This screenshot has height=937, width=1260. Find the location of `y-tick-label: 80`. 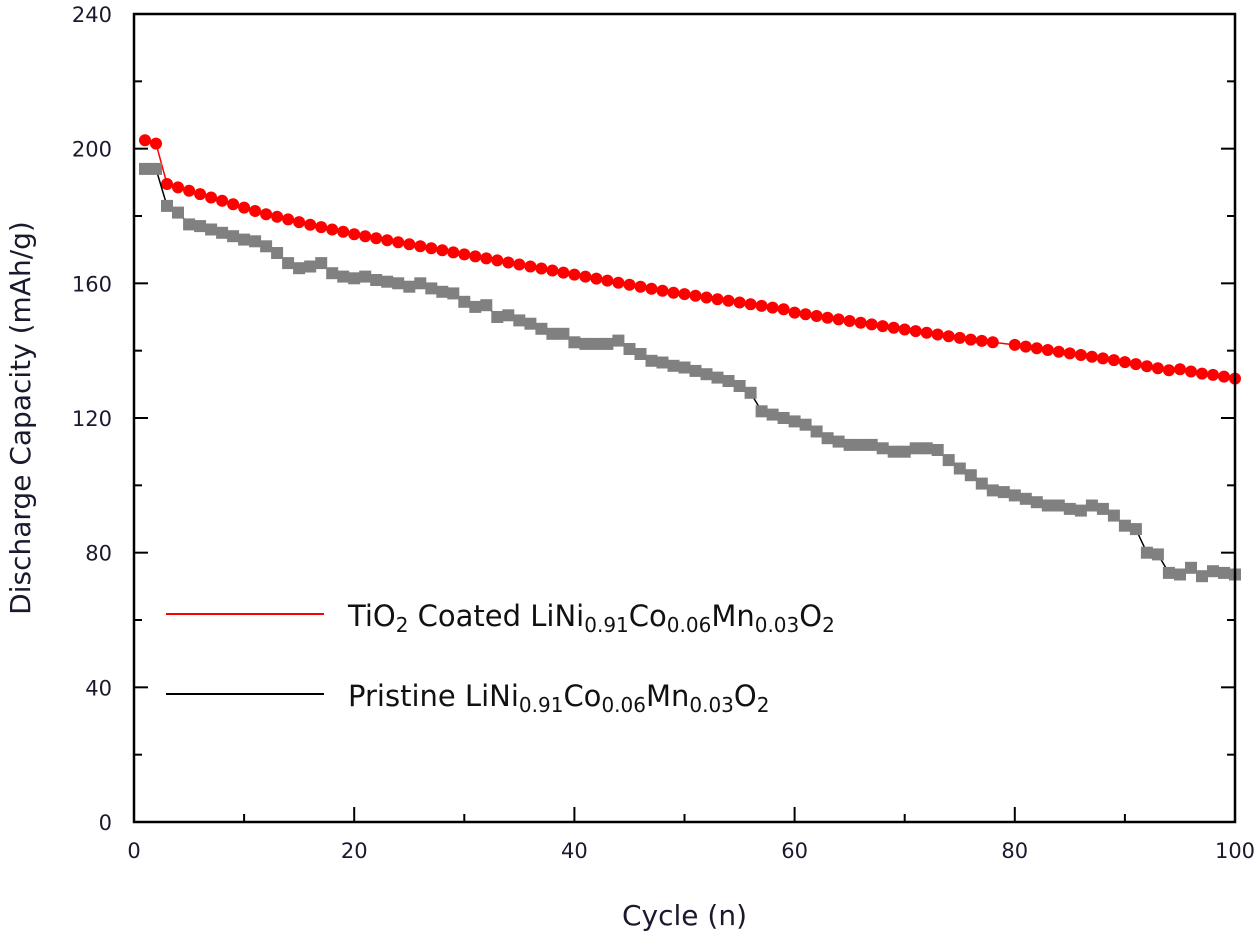

y-tick-label: 80 is located at coordinates (98, 554).